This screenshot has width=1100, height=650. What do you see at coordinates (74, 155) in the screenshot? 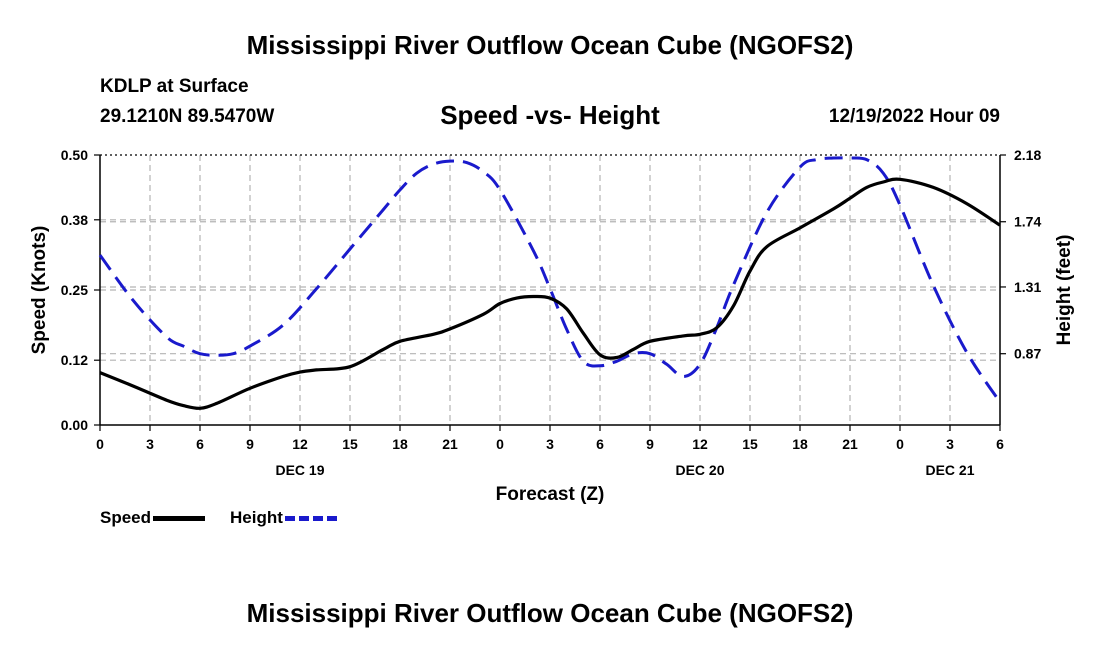
I see `y-tick-label: 0.50` at bounding box center [74, 155].